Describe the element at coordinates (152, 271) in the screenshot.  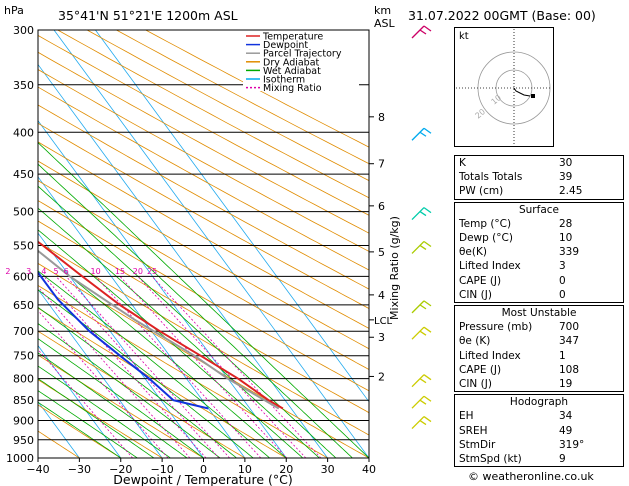
I see `mixing-ratio-label: 25` at that location.